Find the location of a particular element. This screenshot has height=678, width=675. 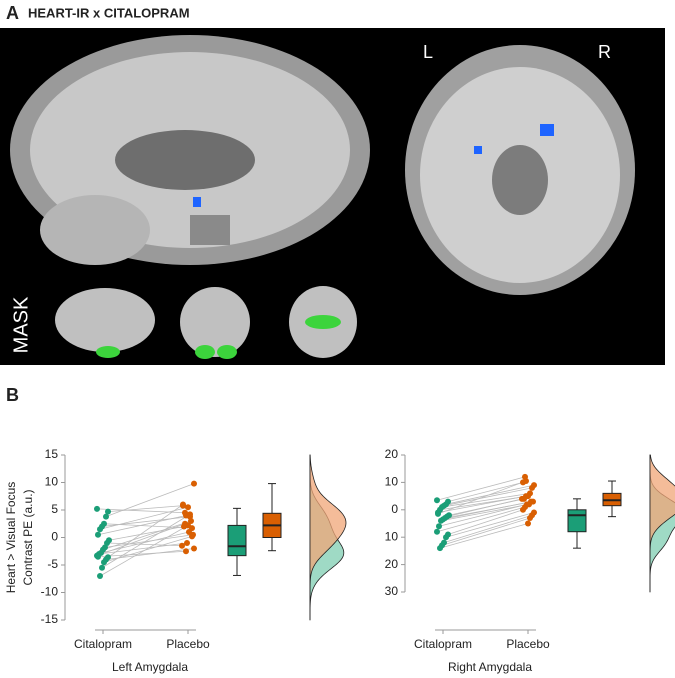

y-tick-label: 5 is located at coordinates (54, 509).